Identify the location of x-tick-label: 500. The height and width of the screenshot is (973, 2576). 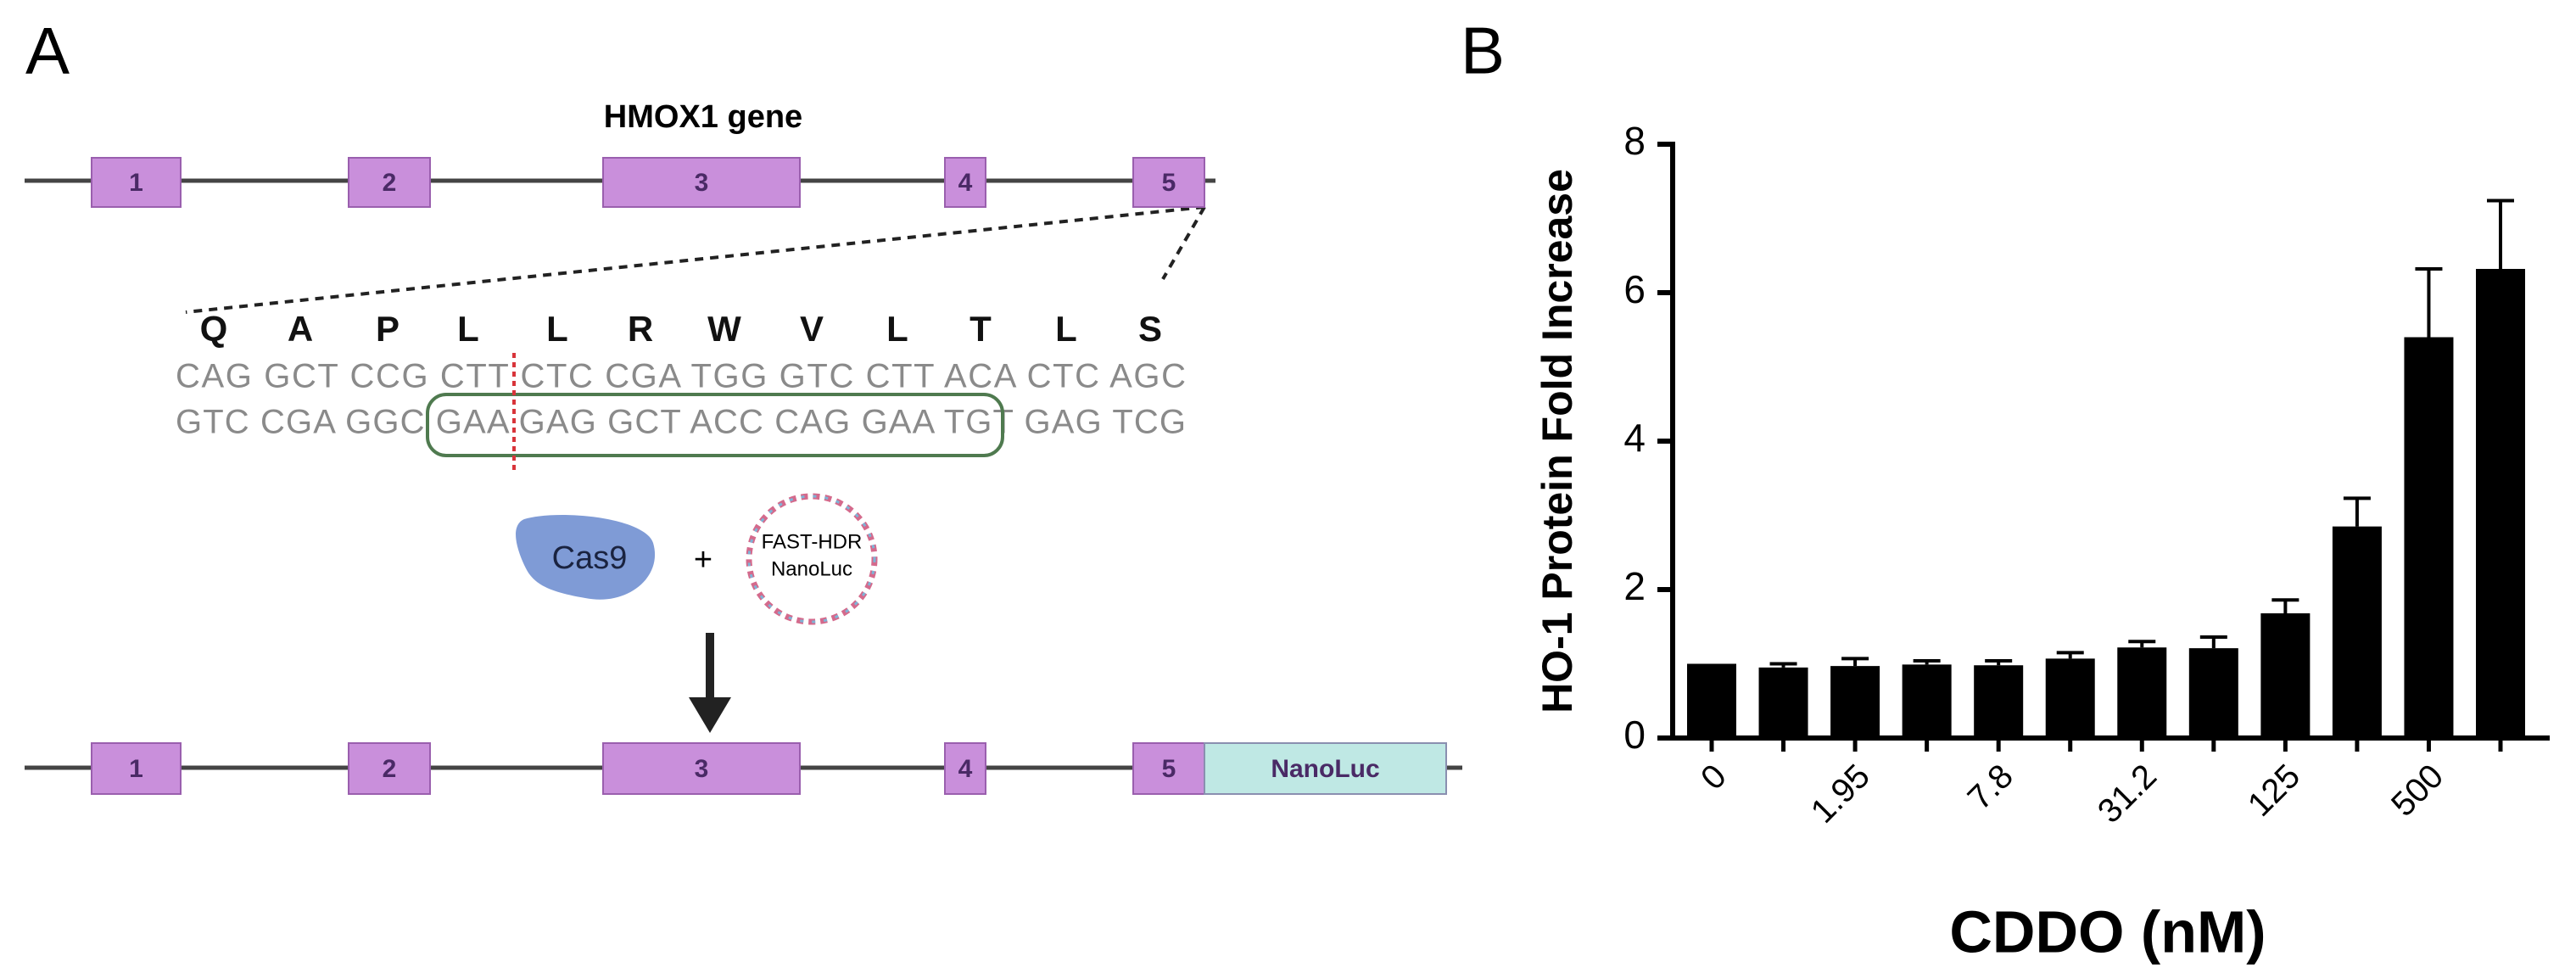
(2417, 791).